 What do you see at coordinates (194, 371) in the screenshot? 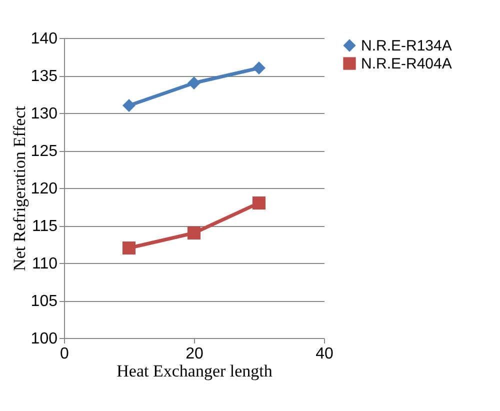
I see `x-axis-title: Heat Exchanger length` at bounding box center [194, 371].